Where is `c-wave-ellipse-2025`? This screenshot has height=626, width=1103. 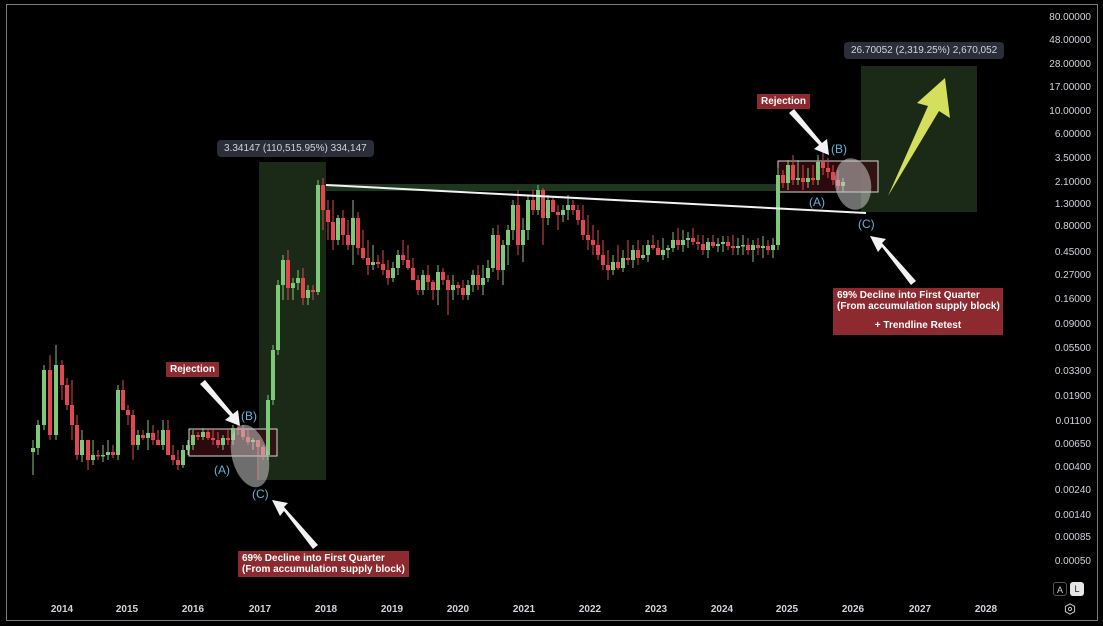 c-wave-ellipse-2025 is located at coordinates (853, 184).